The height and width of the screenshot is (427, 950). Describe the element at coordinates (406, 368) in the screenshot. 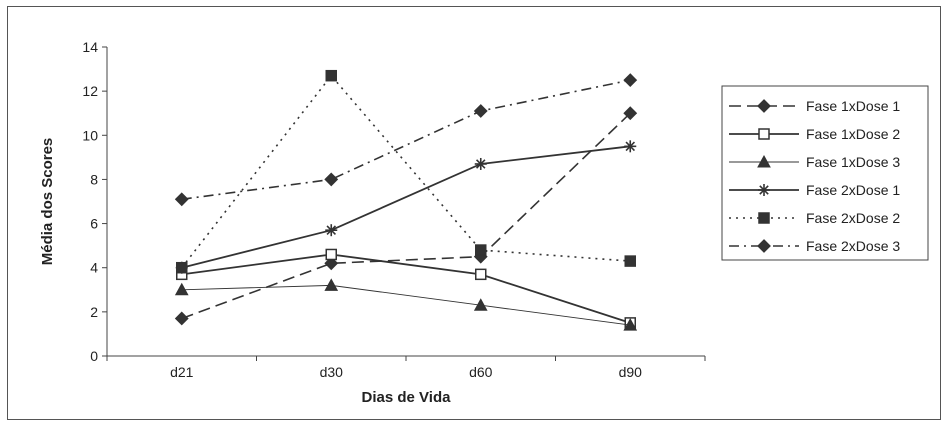

I see `x-axis-ticks: d21 d30 d60 d90` at that location.